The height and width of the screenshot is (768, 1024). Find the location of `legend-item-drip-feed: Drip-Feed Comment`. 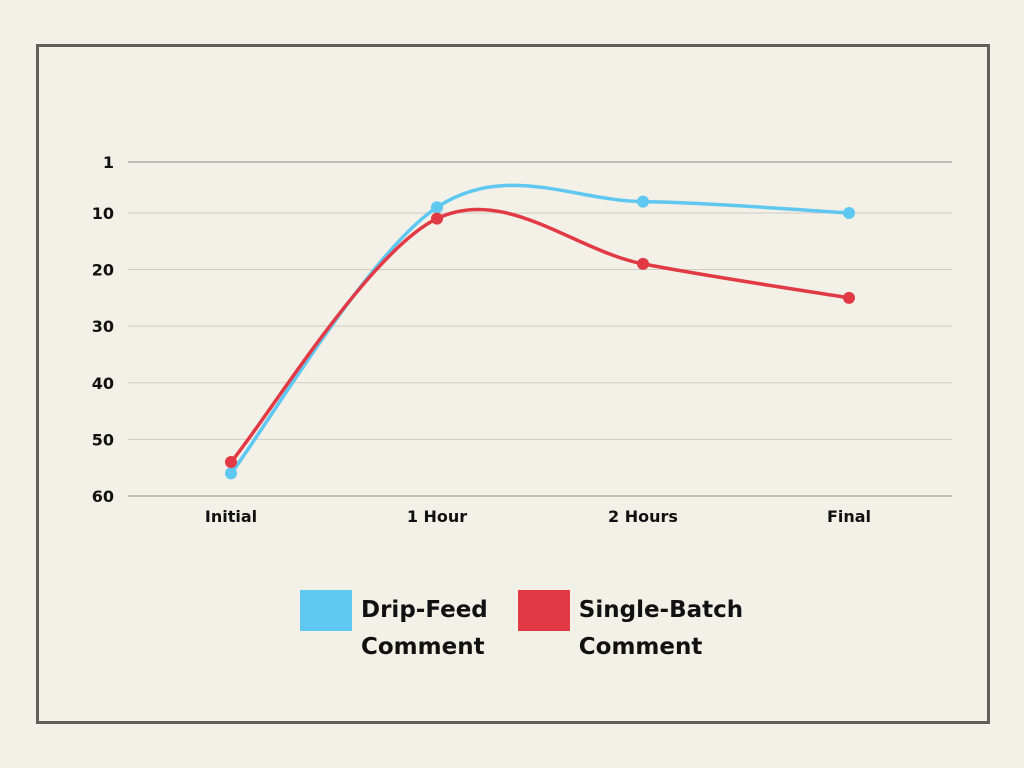

legend-item-drip-feed: Drip-Feed Comment is located at coordinates (394, 628).